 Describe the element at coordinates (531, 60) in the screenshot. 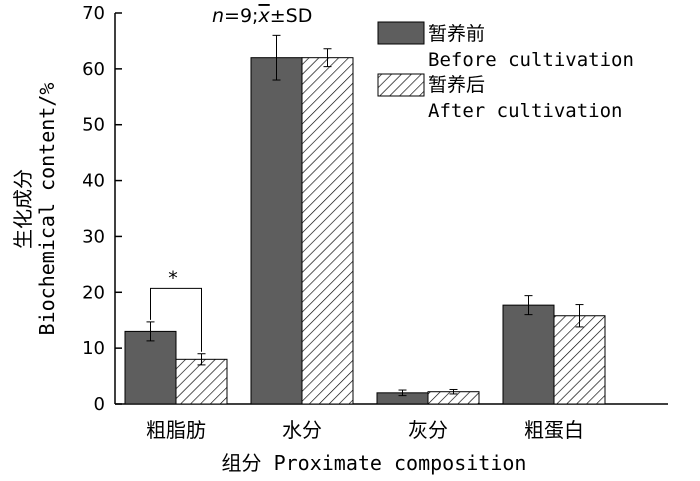

I see `legend-label-before-en: Before cultivation` at that location.